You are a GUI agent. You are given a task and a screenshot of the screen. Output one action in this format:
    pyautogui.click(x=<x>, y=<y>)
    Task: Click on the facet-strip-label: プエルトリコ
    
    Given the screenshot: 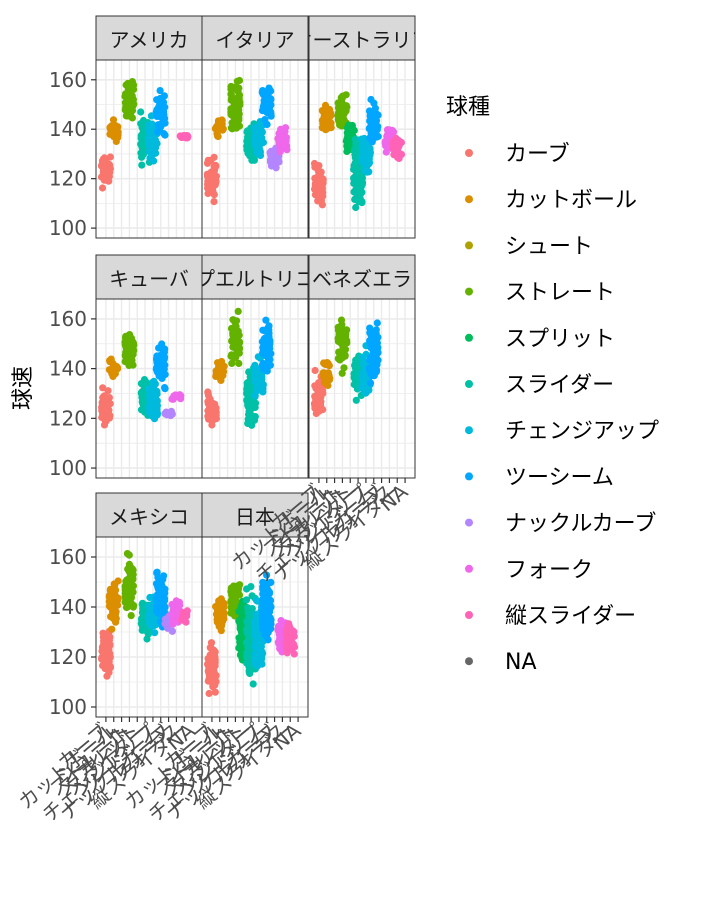 What is the action you would take?
    pyautogui.click(x=255, y=279)
    